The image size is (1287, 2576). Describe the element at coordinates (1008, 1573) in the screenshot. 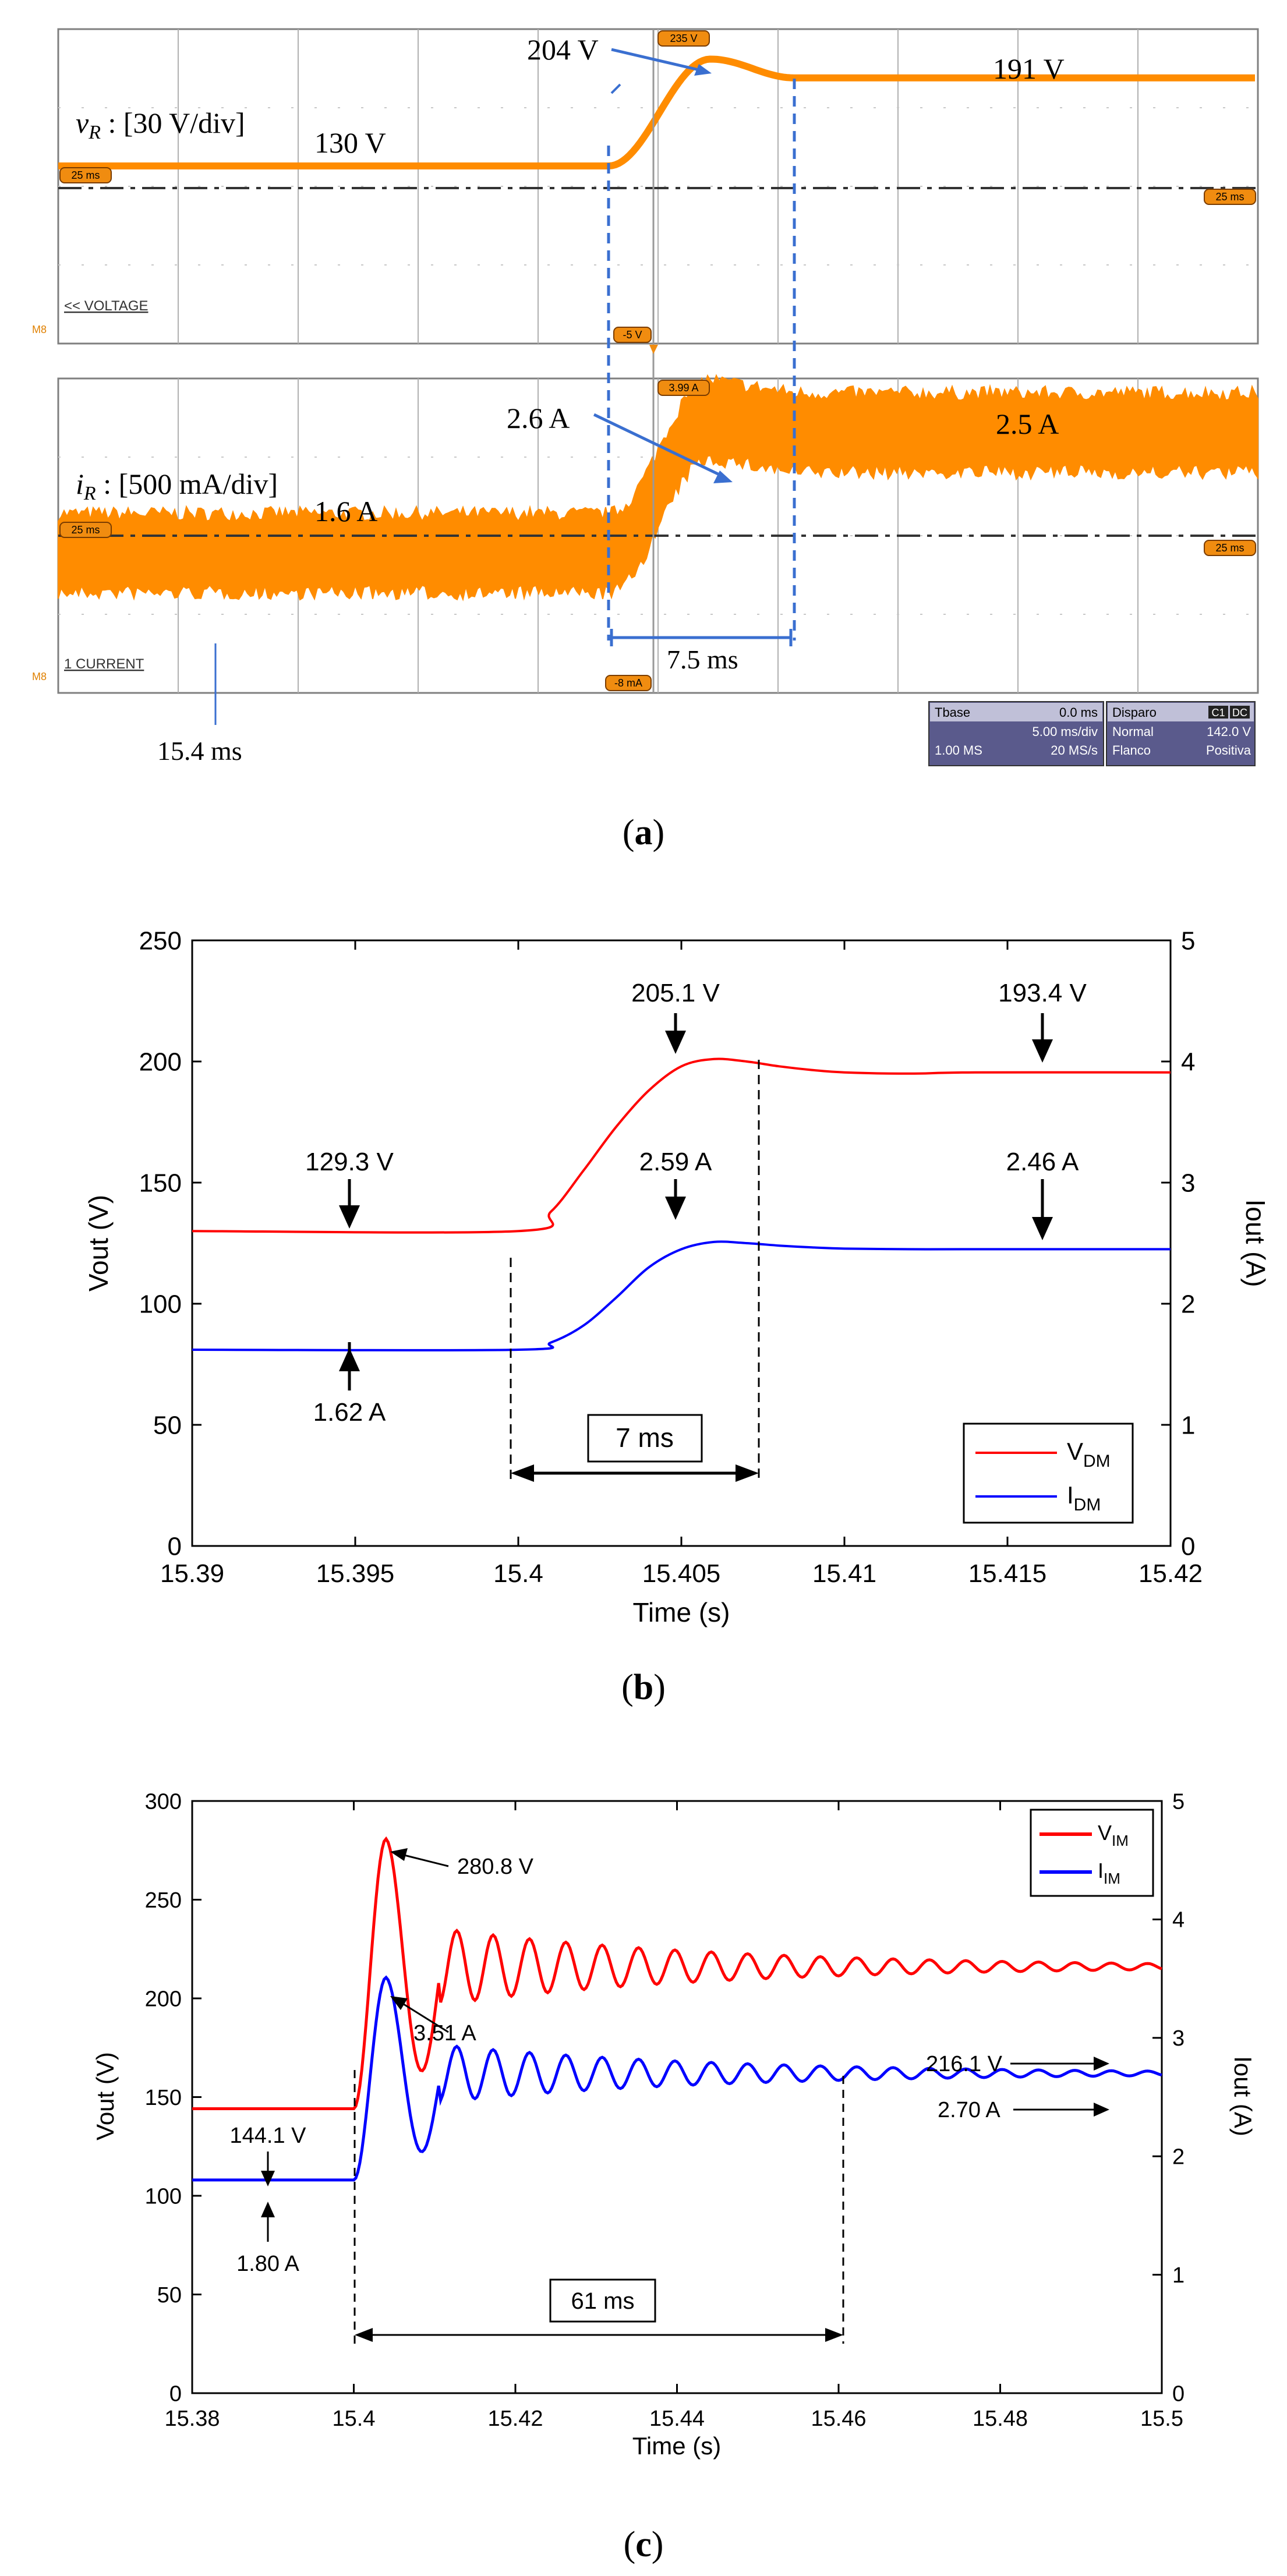

I see `x-tick-label: 15.415` at that location.